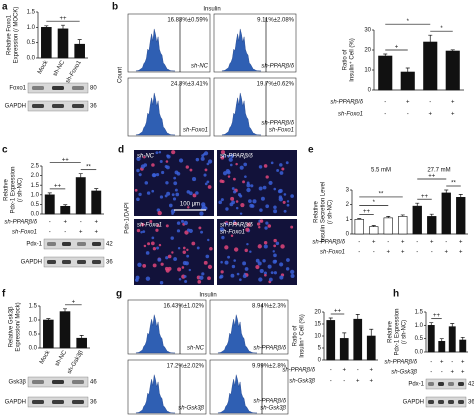  I want to click on panel-letter: f, so click(4, 294).